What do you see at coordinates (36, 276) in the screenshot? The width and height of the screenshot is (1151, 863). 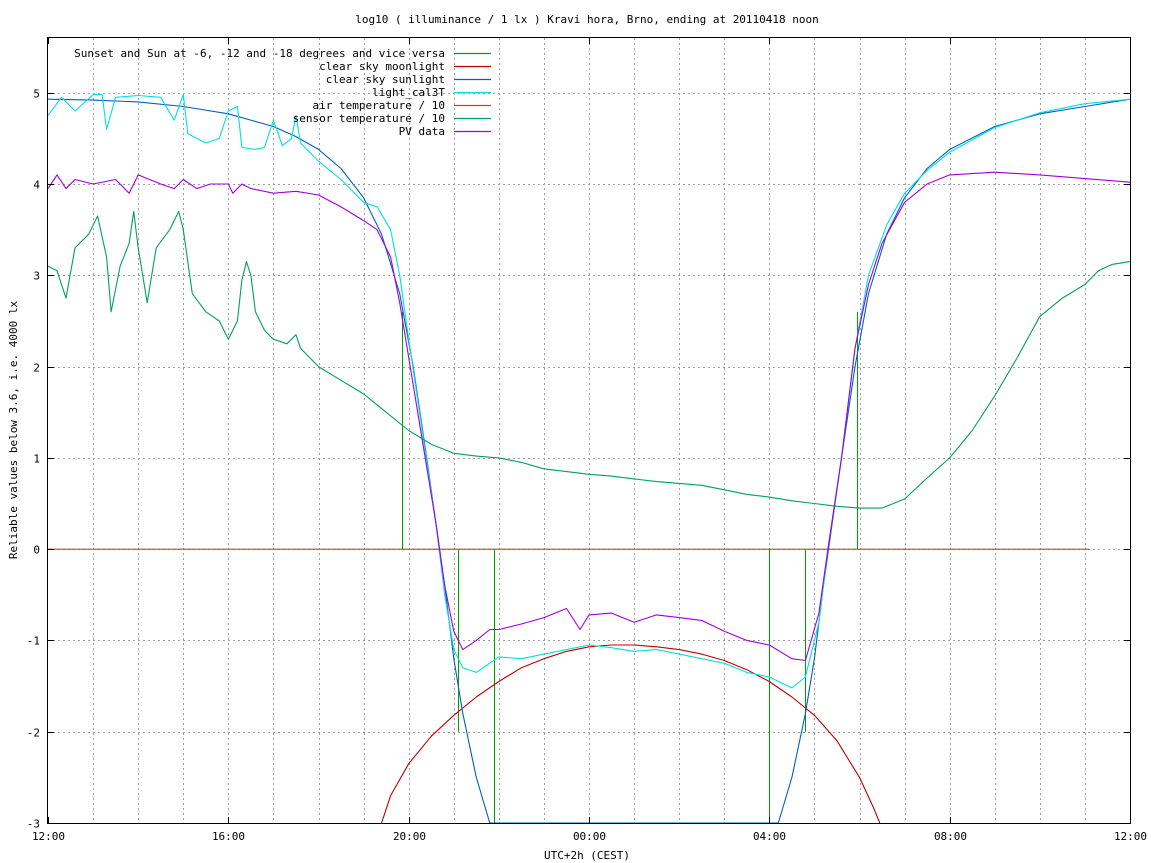 I see `y-tick-label: 3` at bounding box center [36, 276].